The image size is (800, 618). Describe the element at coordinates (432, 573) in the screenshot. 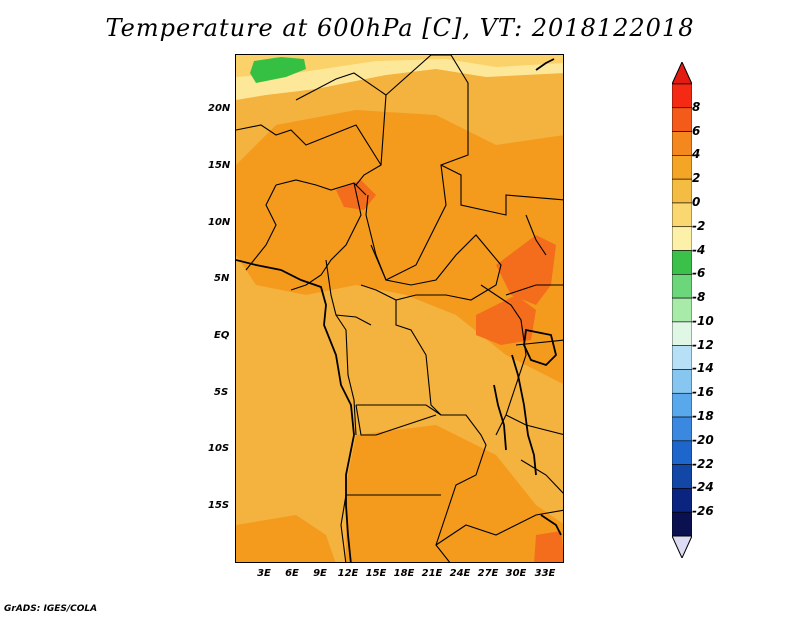

I see `lon-label-21e: 21E` at that location.